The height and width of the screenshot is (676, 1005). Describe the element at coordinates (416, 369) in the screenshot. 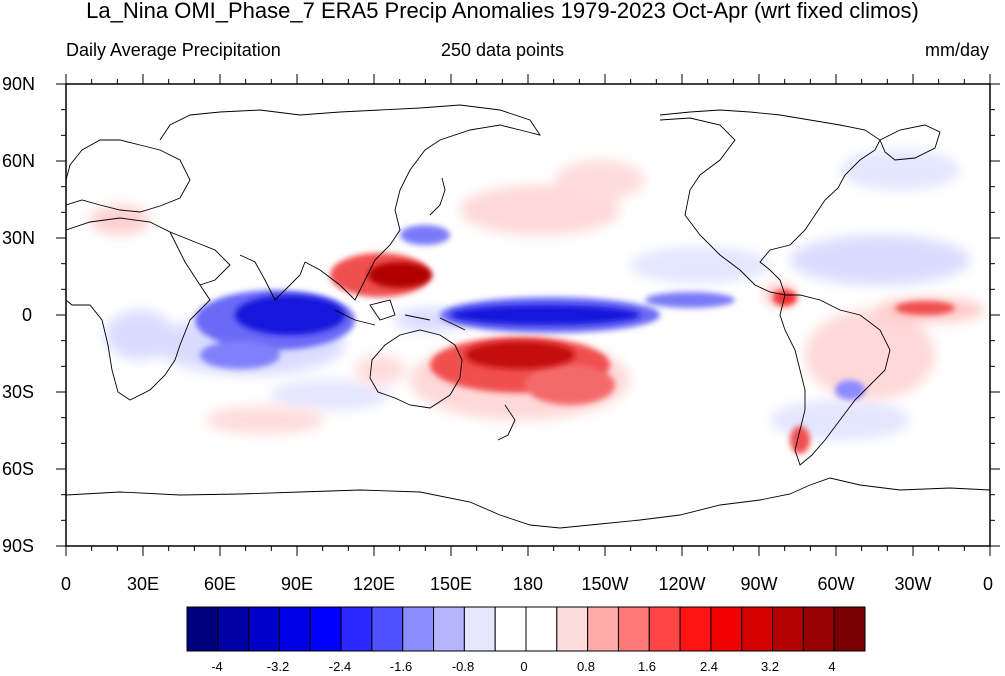

I see `australia-coast` at that location.